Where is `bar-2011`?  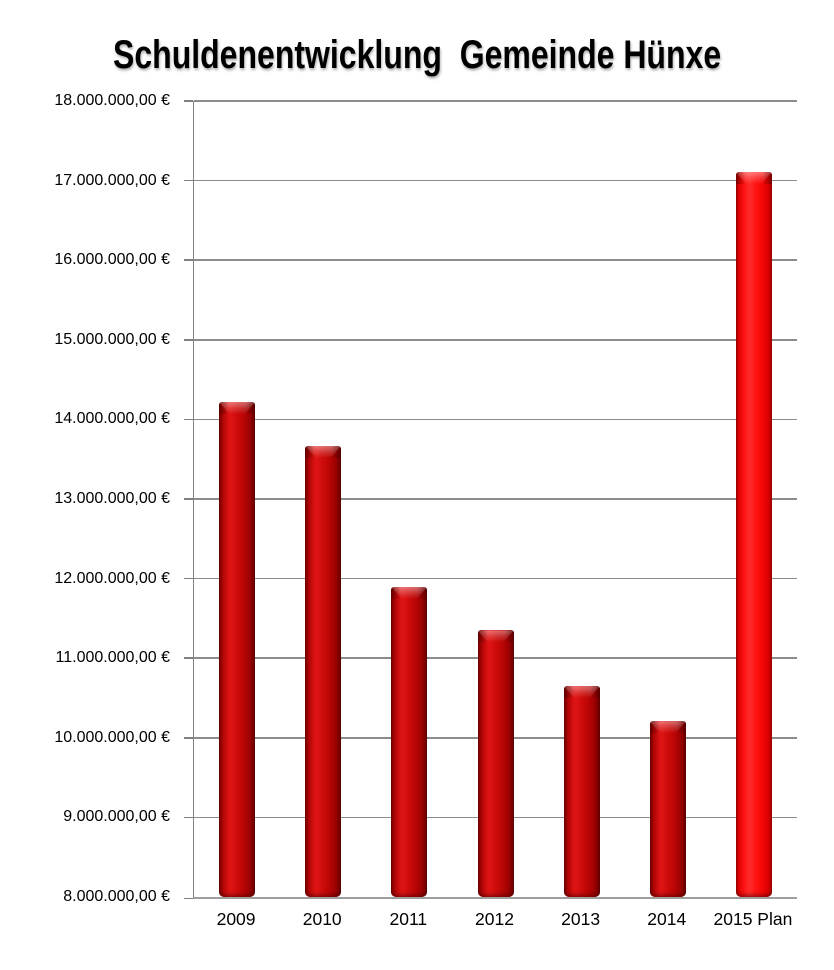 bar-2011 is located at coordinates (409, 741).